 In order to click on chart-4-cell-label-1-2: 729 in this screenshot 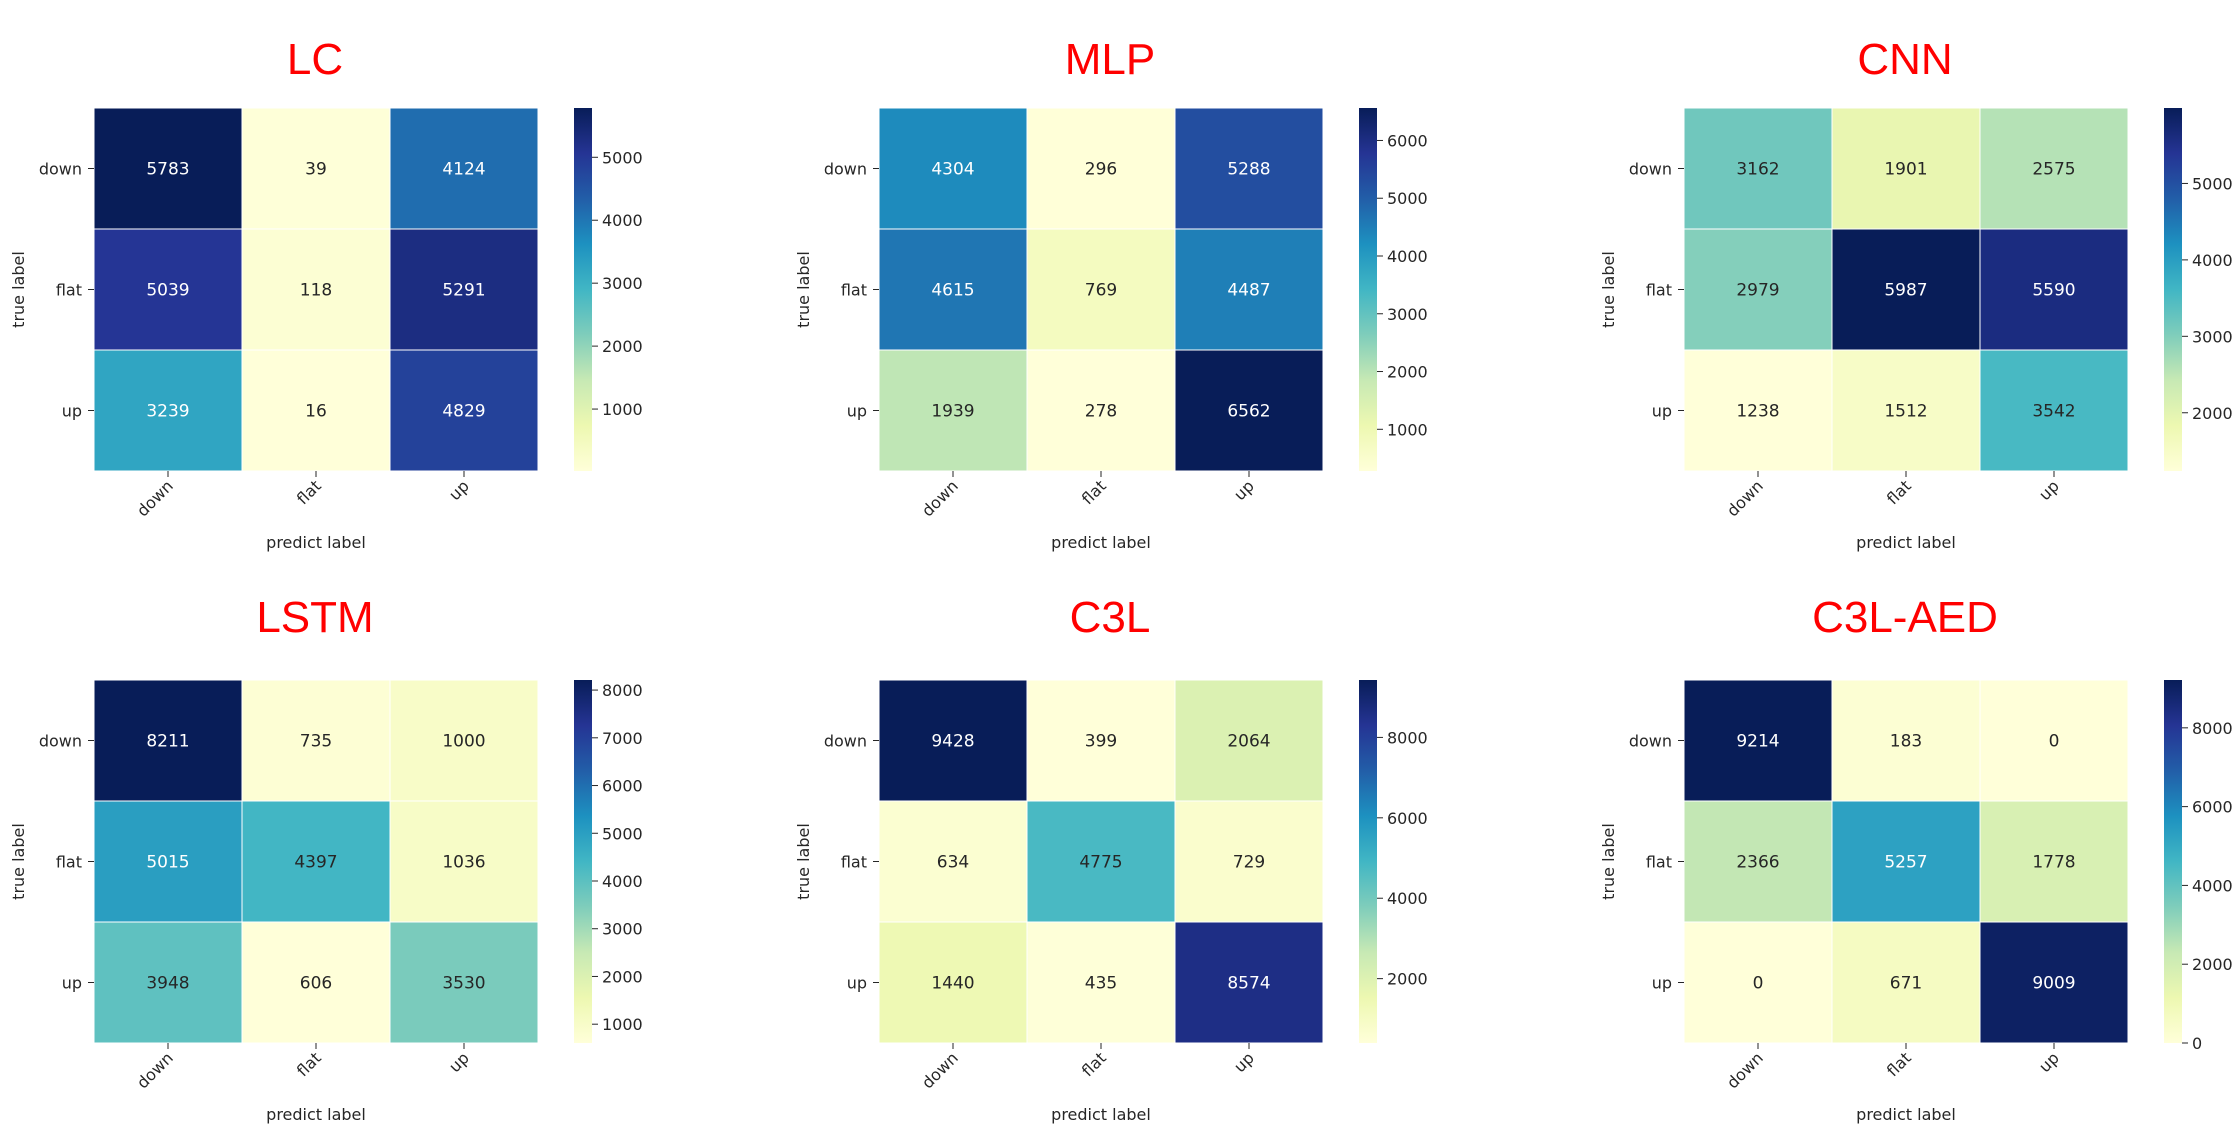, I will do `click(1249, 863)`.